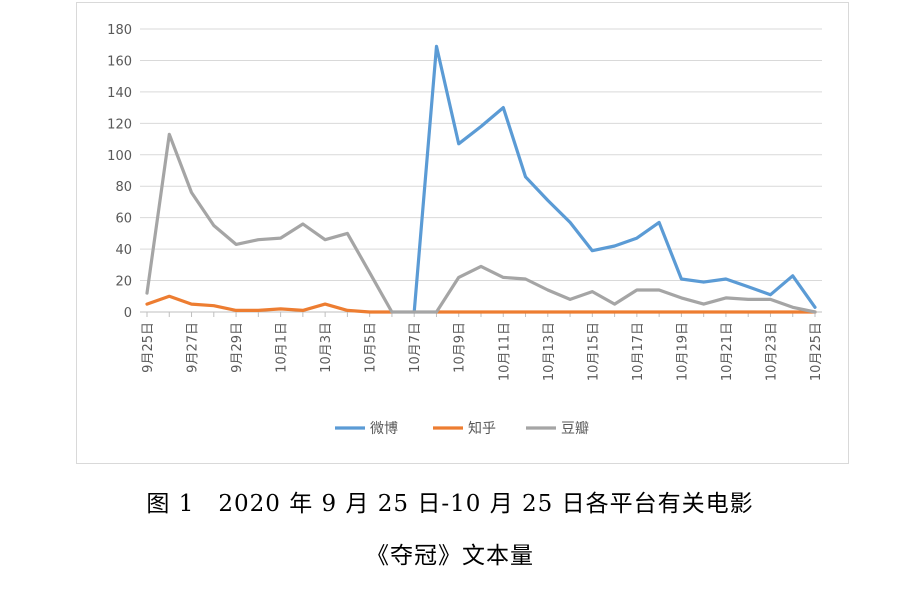  What do you see at coordinates (415, 347) in the screenshot?
I see `x-tick-label: 10月7日` at bounding box center [415, 347].